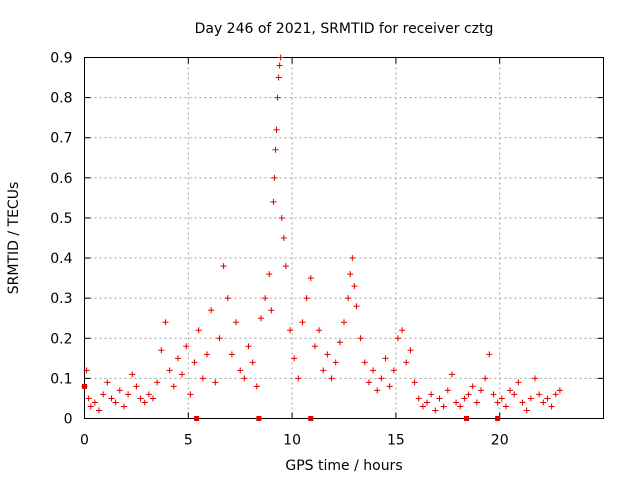 The width and height of the screenshot is (640, 480). I want to click on y-axis-label: SRMTID / TECUs, so click(14, 238).